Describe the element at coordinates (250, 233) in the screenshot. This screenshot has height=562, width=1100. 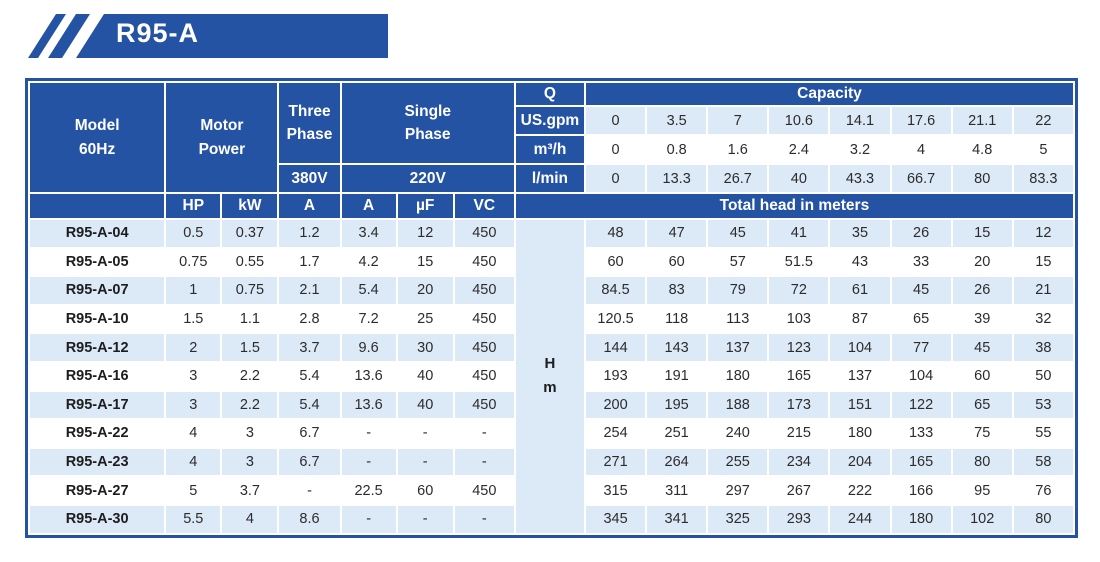
I see `kw-value-cell: 0.37` at that location.